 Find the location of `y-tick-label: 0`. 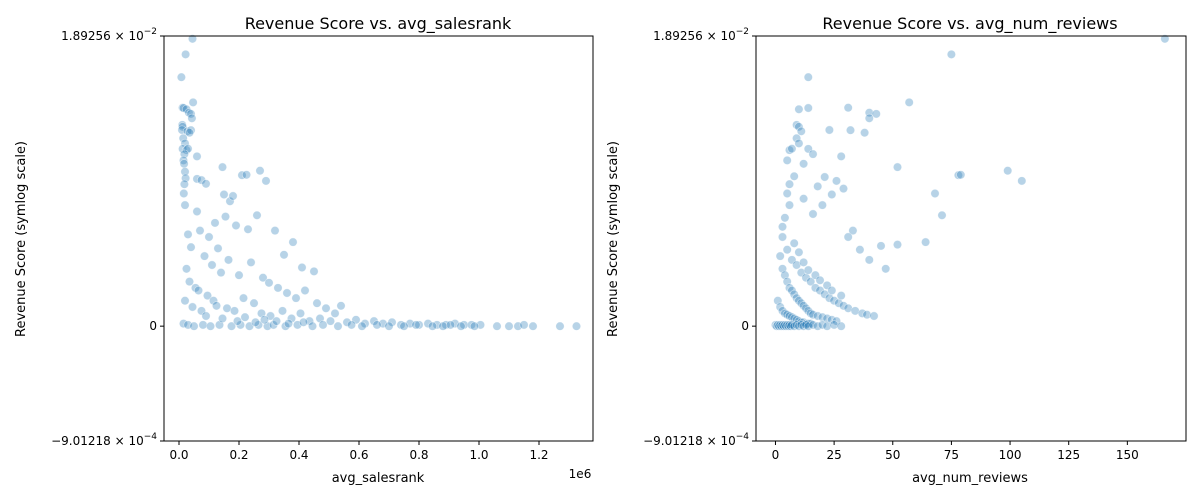

y-tick-label: 0 is located at coordinates (153, 326).